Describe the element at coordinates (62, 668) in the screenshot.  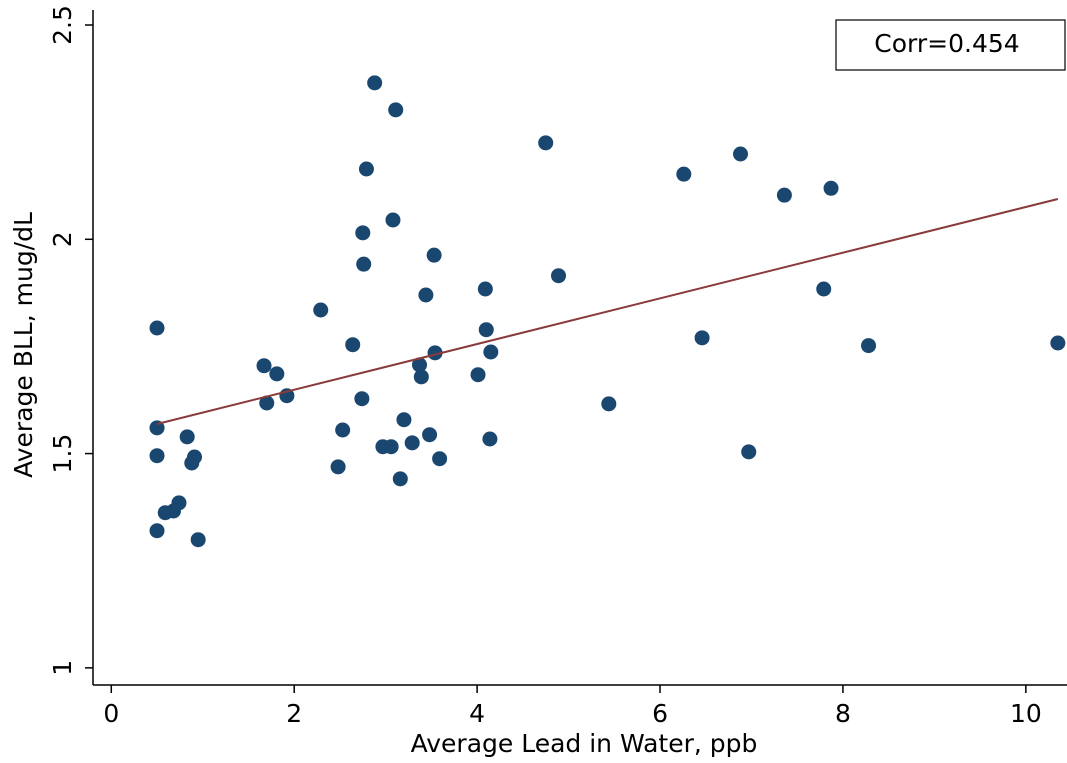
I see `y-tick-label: 1` at that location.